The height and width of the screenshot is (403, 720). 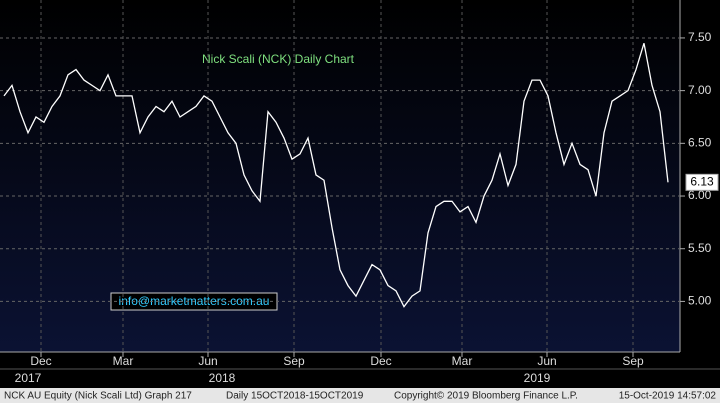 I want to click on footer-text: Daily 15OCT2018-15OCT2019, so click(x=295, y=396).